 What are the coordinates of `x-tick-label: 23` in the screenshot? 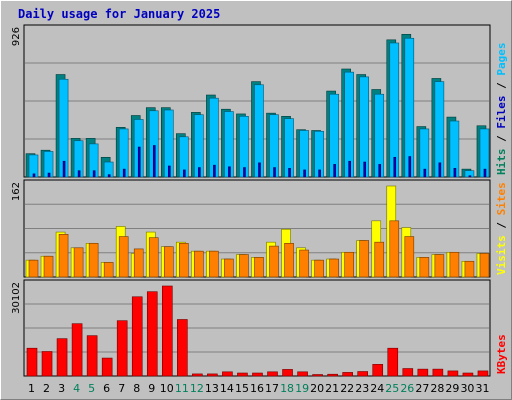 It's located at (362, 388).